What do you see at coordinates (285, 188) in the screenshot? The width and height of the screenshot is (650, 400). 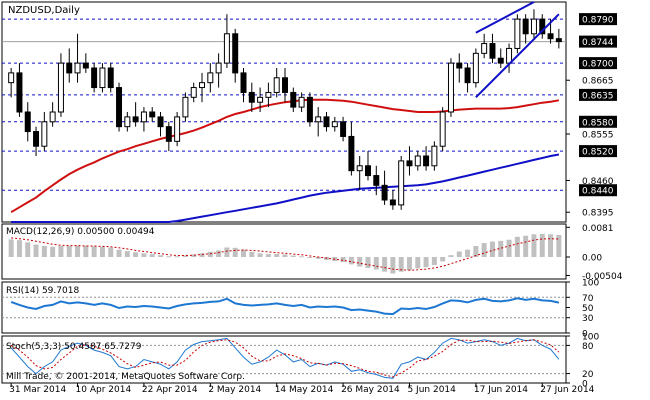 I see `moving-average-blue` at bounding box center [285, 188].